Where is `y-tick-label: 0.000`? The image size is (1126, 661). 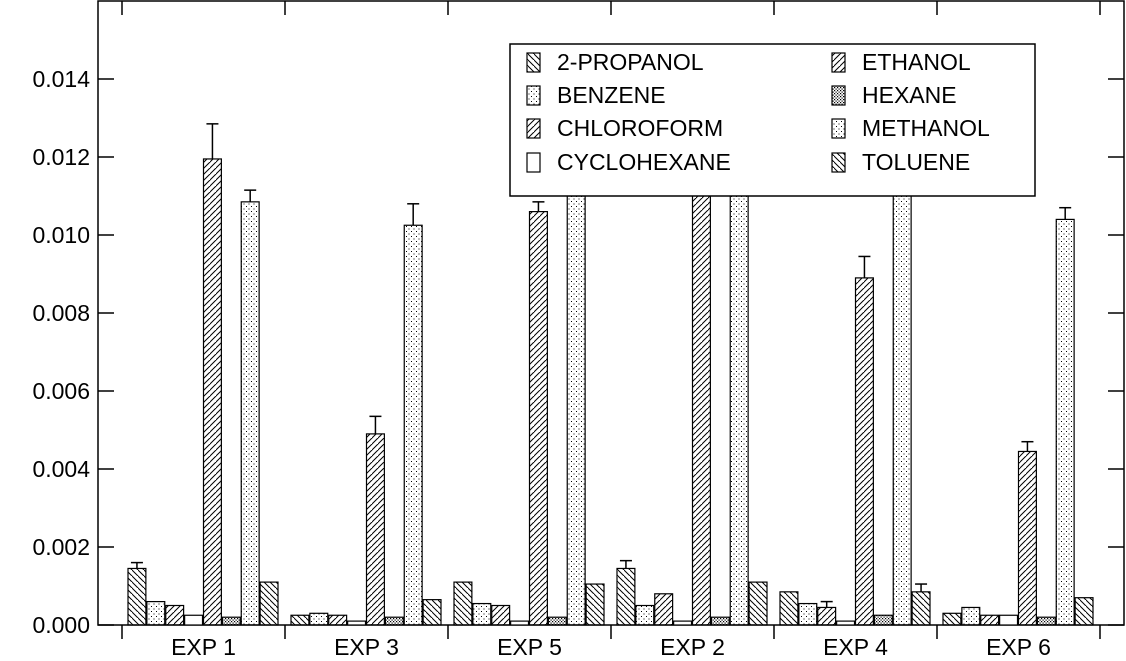
y-tick-label: 0.000 is located at coordinates (61, 625).